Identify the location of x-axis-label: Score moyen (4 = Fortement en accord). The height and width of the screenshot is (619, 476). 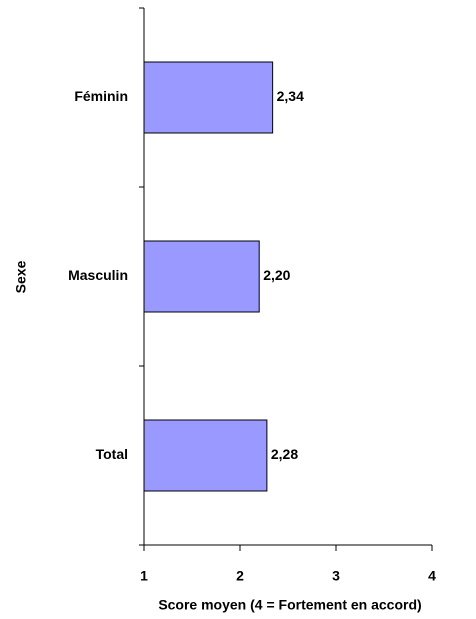
(289, 605).